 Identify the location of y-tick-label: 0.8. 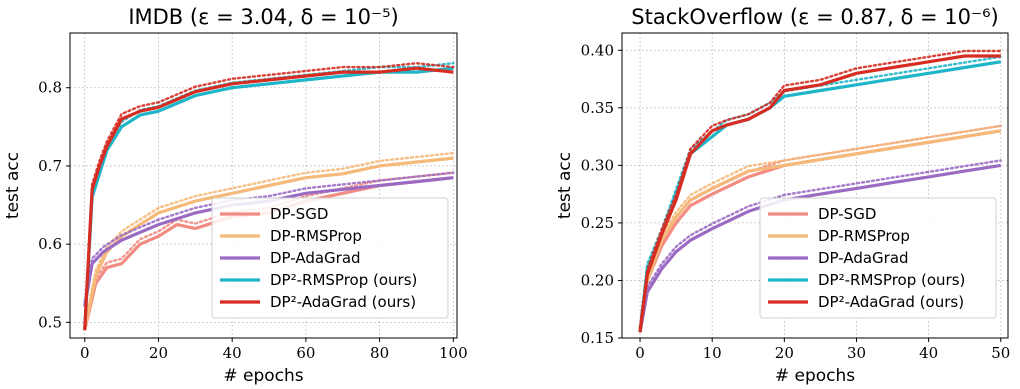
(50, 88).